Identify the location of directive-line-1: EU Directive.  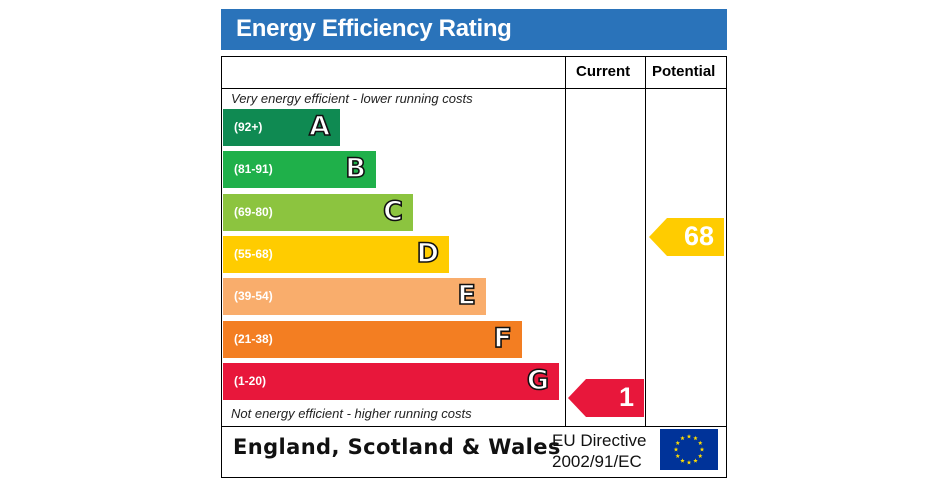
(599, 440).